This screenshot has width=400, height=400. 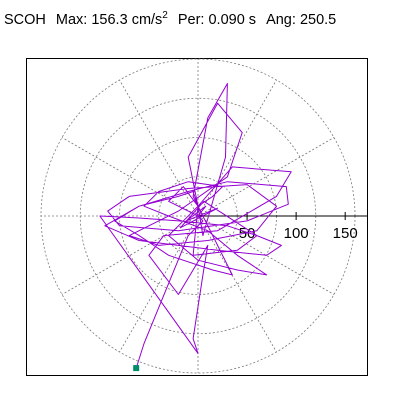 What do you see at coordinates (136, 368) in the screenshot?
I see `trace-end-marker` at bounding box center [136, 368].